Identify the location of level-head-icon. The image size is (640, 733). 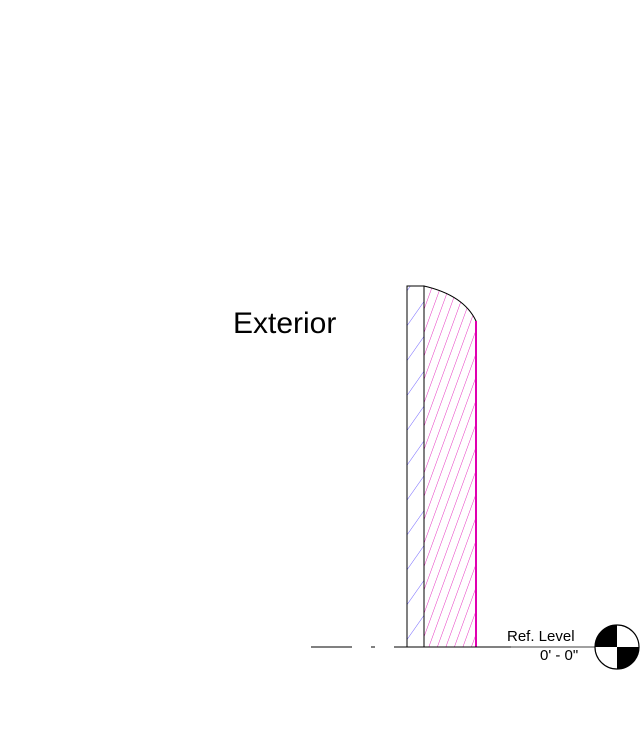
(617, 647).